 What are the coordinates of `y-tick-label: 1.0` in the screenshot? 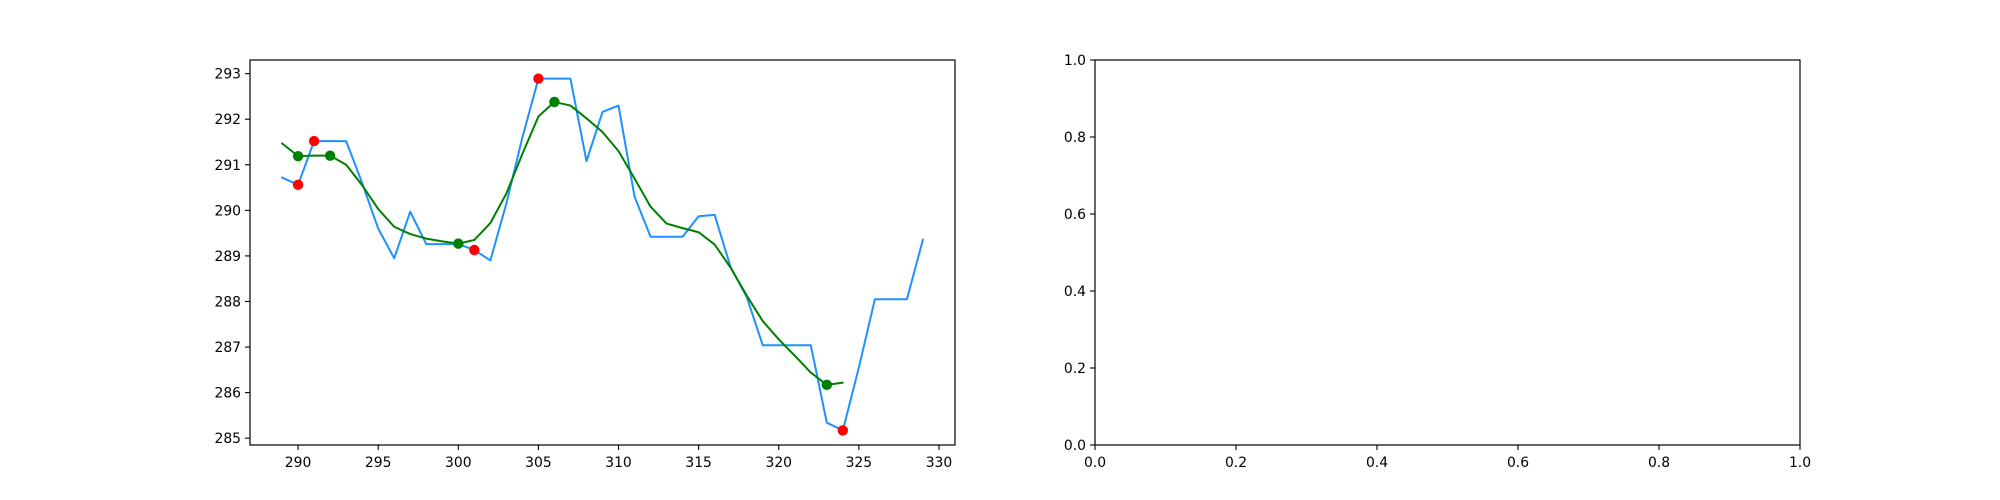 It's located at (1075, 61).